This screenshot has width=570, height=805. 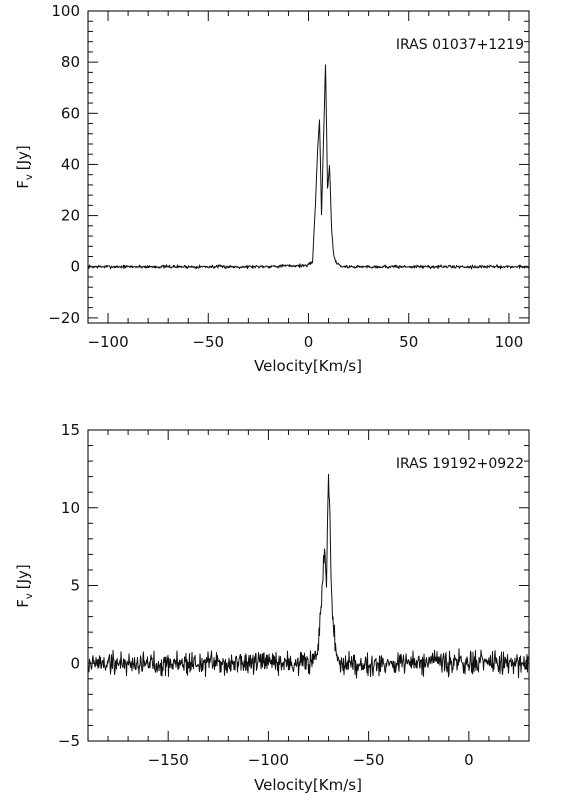 I want to click on x-tick-label: −150, so click(x=168, y=760).